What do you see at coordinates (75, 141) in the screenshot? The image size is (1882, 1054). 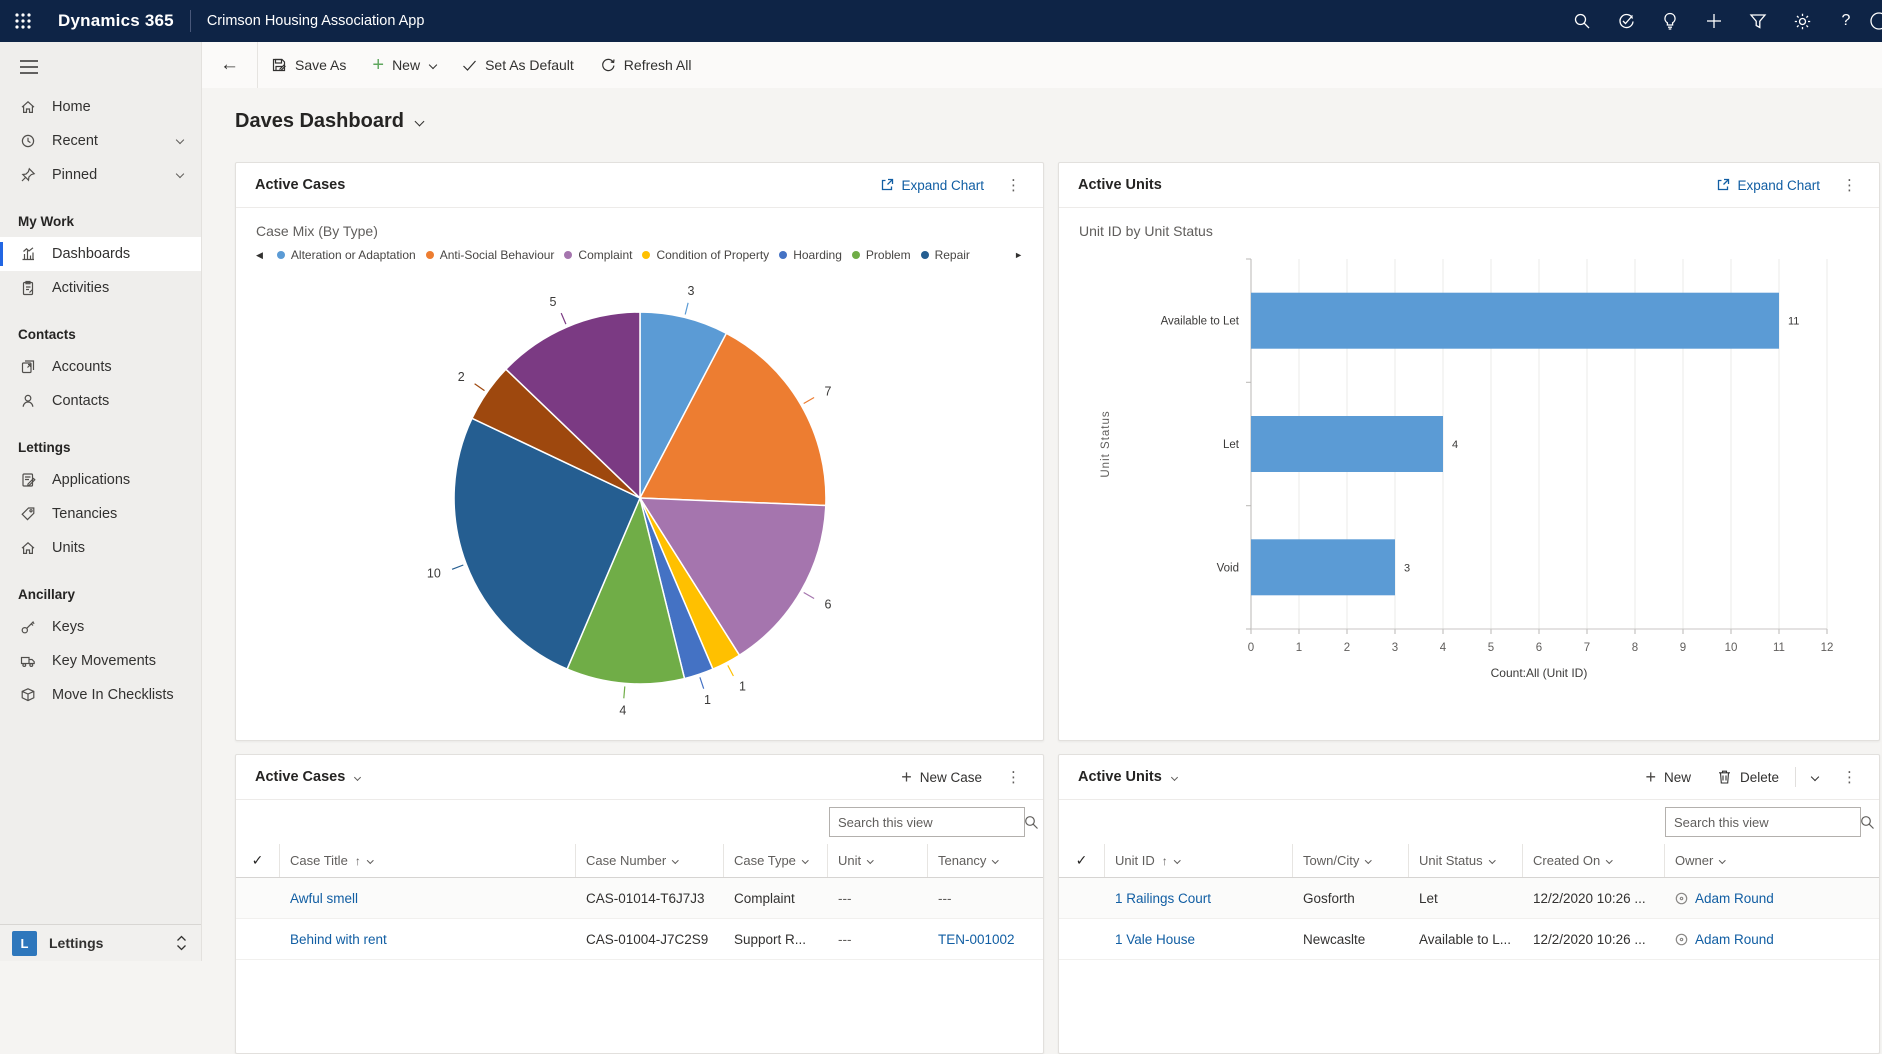 I see `sidebar-item-label: Recent` at bounding box center [75, 141].